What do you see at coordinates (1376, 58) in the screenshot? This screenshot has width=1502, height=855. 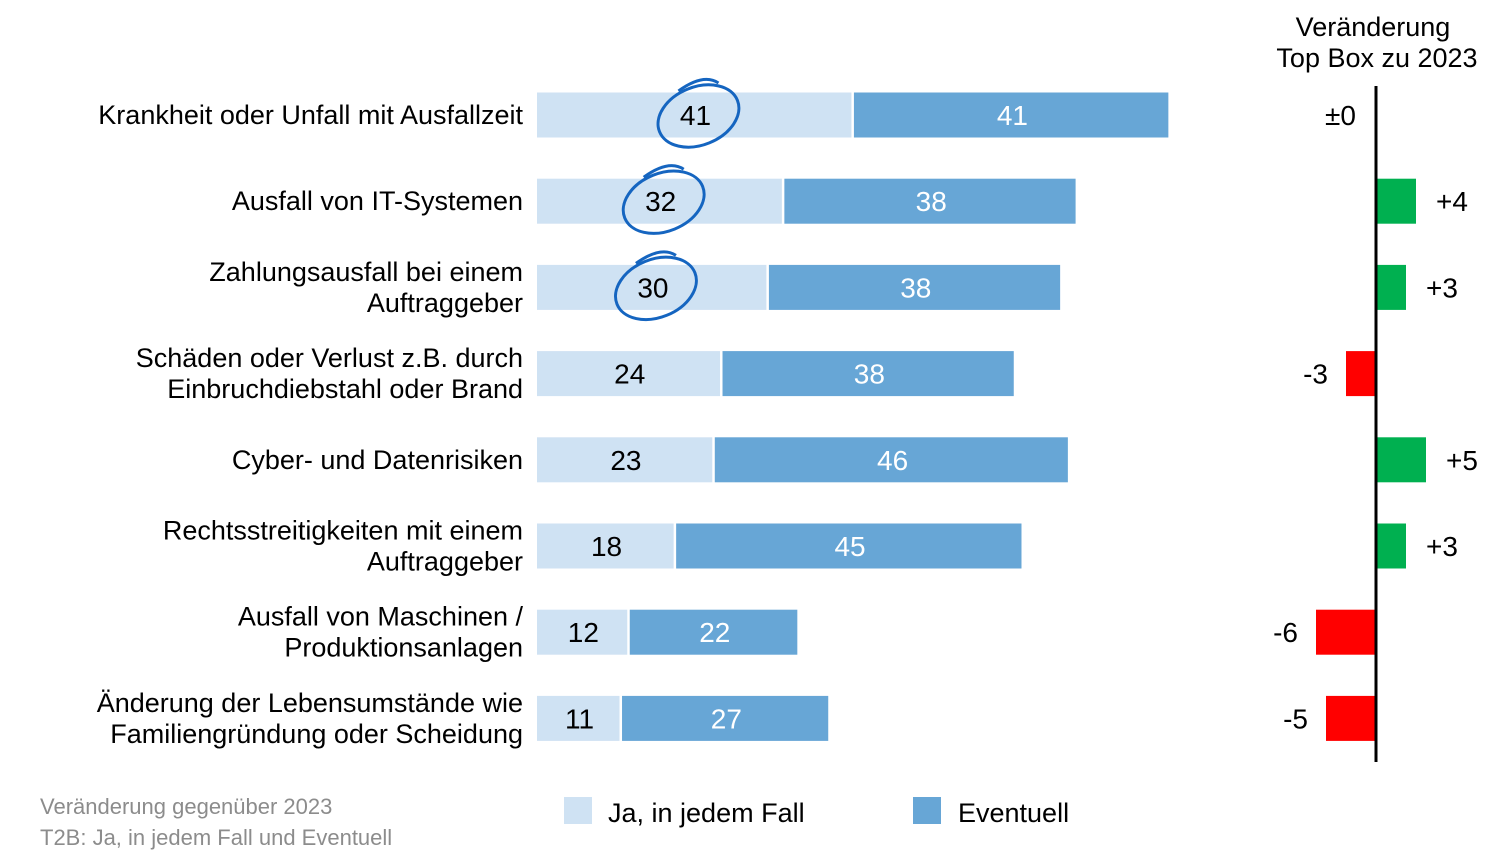 I see `change-chart-title-line2: Top Box zu 2023` at bounding box center [1376, 58].